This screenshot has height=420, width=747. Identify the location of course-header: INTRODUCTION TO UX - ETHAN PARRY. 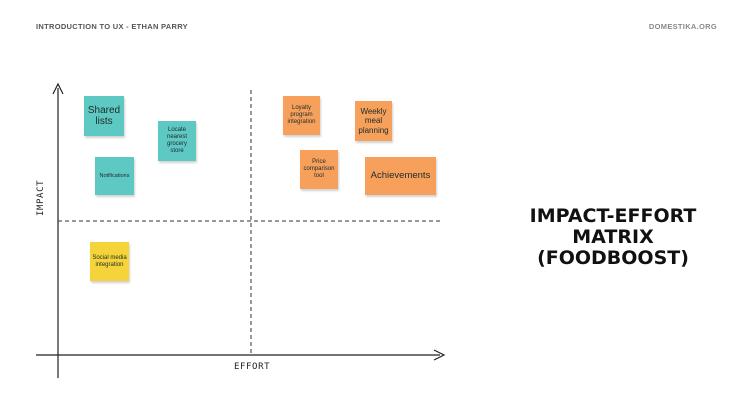
(112, 26).